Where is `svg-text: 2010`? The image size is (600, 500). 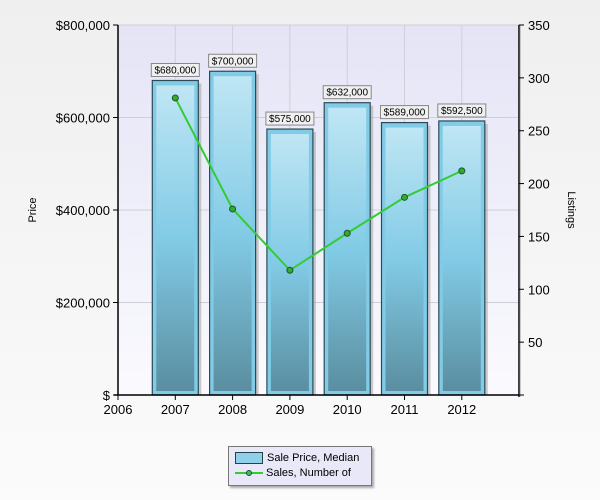 svg-text: 2010 is located at coordinates (347, 409).